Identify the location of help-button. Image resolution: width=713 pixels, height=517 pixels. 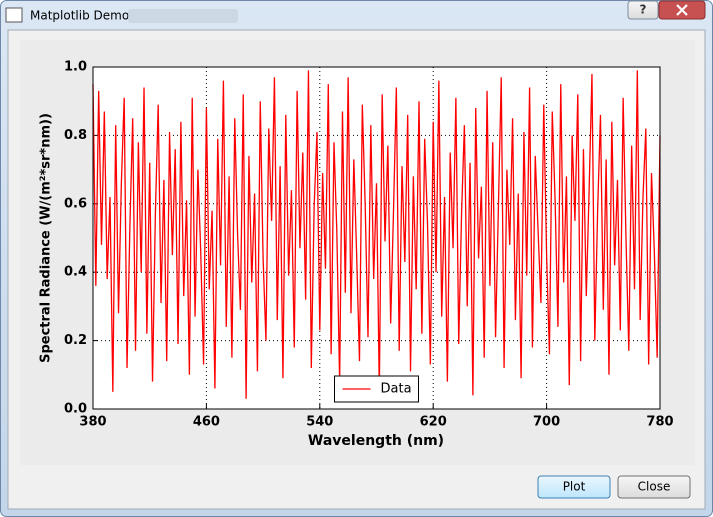
(643, 10).